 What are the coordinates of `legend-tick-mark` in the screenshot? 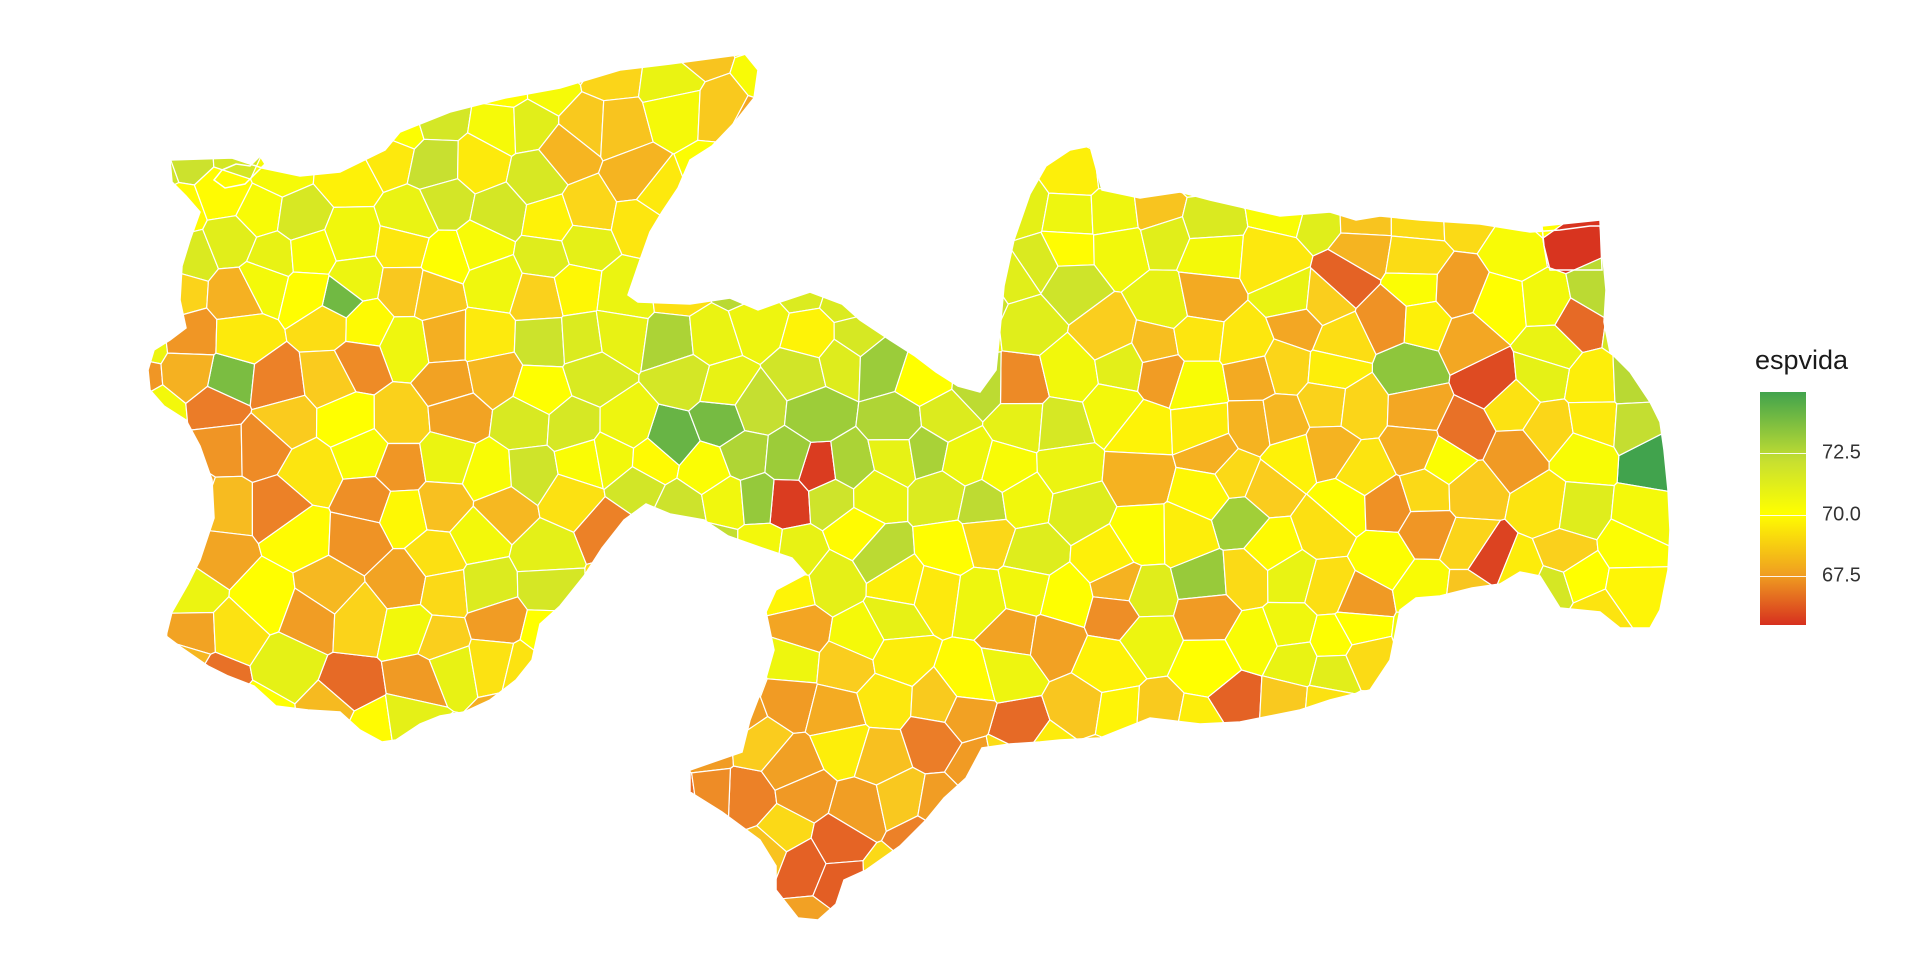 It's located at (1783, 576).